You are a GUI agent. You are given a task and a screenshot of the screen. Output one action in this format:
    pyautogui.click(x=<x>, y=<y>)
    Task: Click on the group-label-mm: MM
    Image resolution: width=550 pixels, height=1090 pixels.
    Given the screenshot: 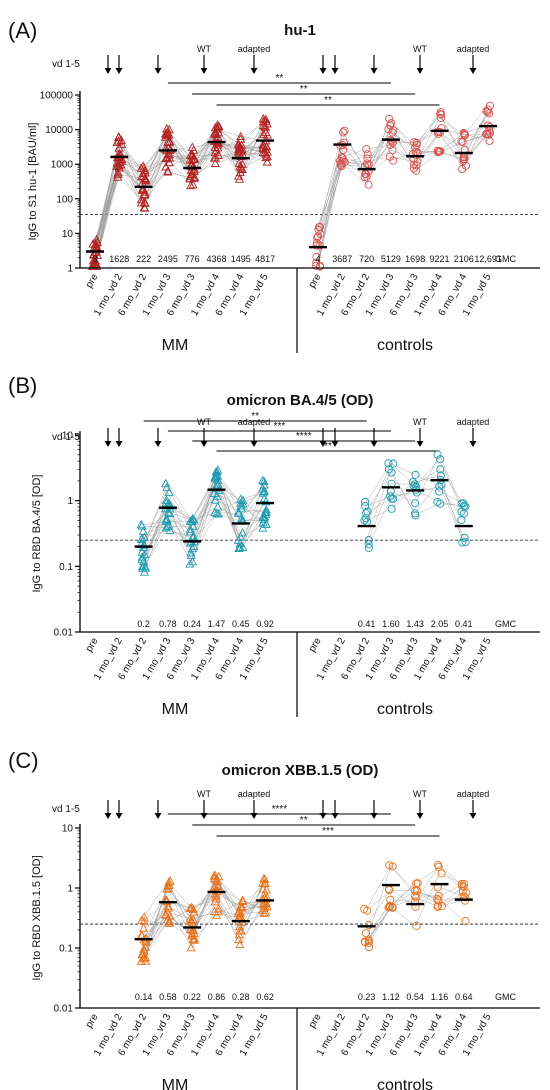 What is the action you would take?
    pyautogui.click(x=175, y=345)
    